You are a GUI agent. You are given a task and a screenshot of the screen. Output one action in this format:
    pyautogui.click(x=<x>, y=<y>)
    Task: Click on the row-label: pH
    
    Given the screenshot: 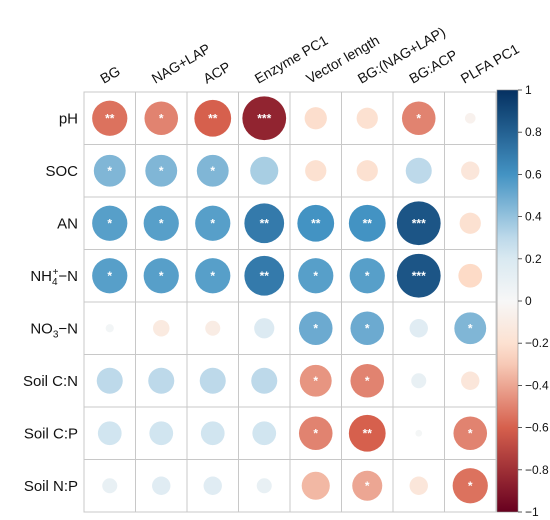 What is the action you would take?
    pyautogui.click(x=68, y=118)
    